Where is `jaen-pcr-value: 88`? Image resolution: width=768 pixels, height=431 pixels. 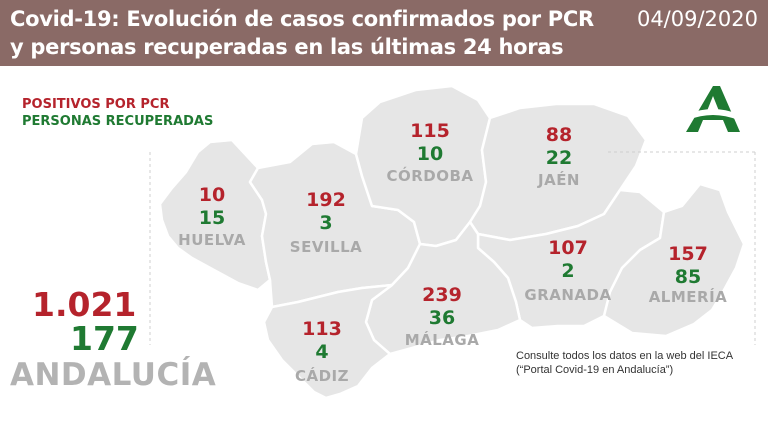 jaen-pcr-value: 88 is located at coordinates (559, 135).